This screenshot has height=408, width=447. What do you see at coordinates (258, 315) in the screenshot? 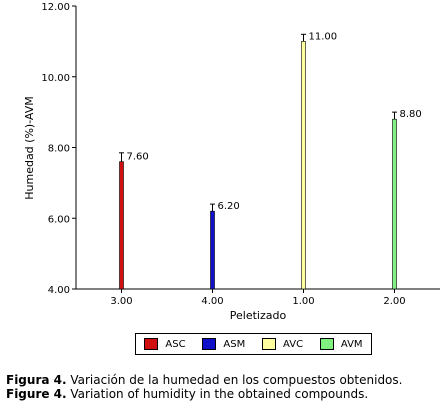
I see `x-axis-label: Peletizado` at bounding box center [258, 315].